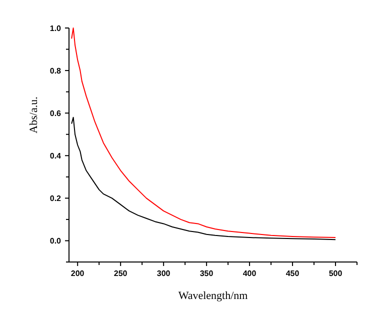  What do you see at coordinates (77, 273) in the screenshot?
I see `x-tick-label: 200` at bounding box center [77, 273].